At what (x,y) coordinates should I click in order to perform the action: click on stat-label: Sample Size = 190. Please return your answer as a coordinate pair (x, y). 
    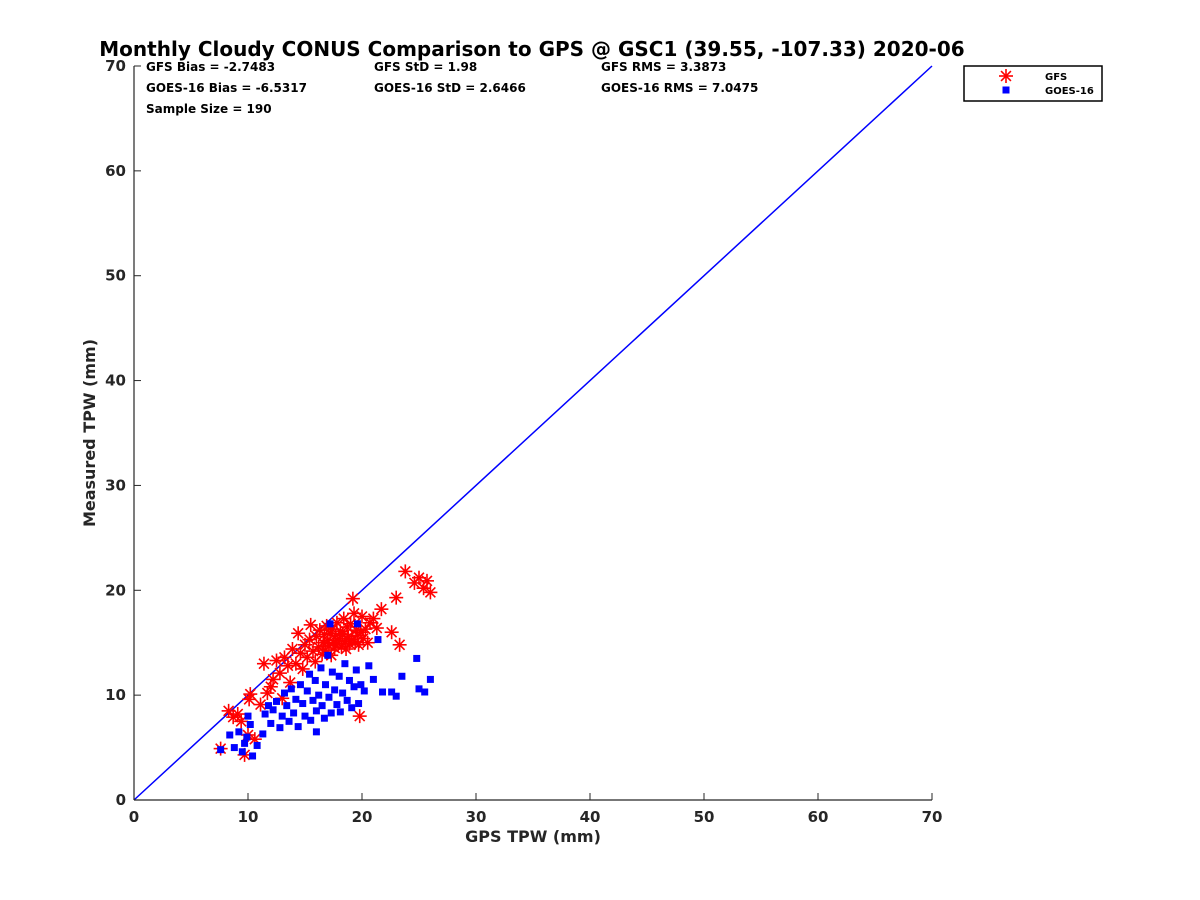
    Looking at the image, I should click on (209, 109).